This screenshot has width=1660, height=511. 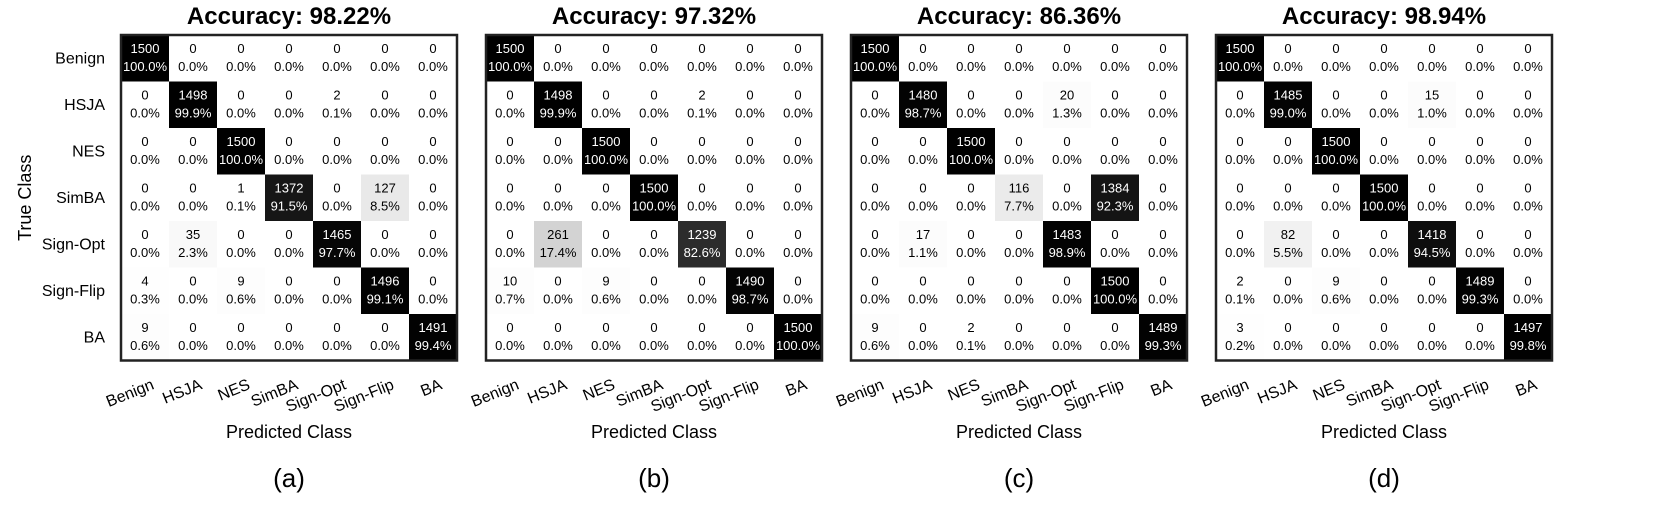 What do you see at coordinates (654, 478) in the screenshot?
I see `panel-label: (b)` at bounding box center [654, 478].